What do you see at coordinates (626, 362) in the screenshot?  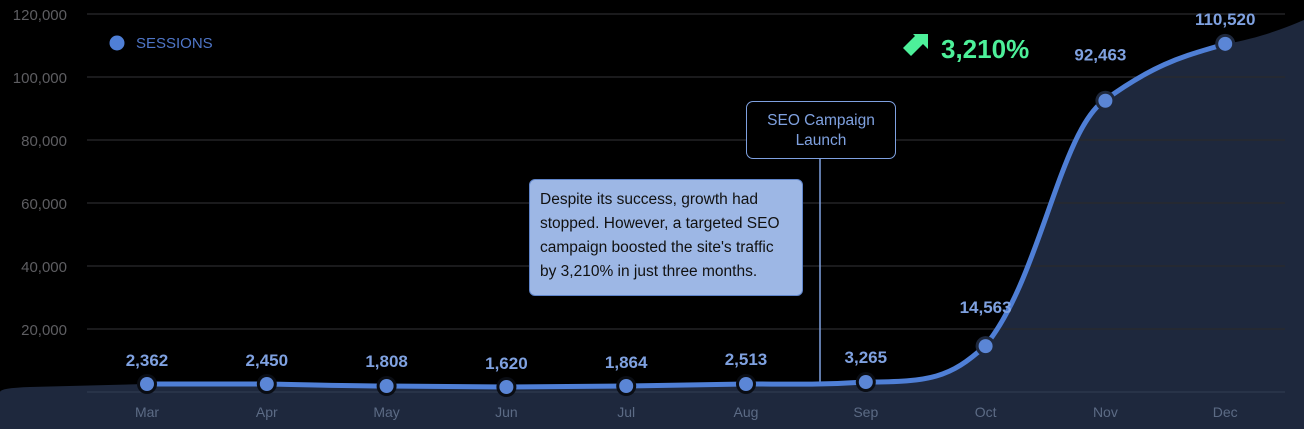 I see `data-label: 1,864` at bounding box center [626, 362].